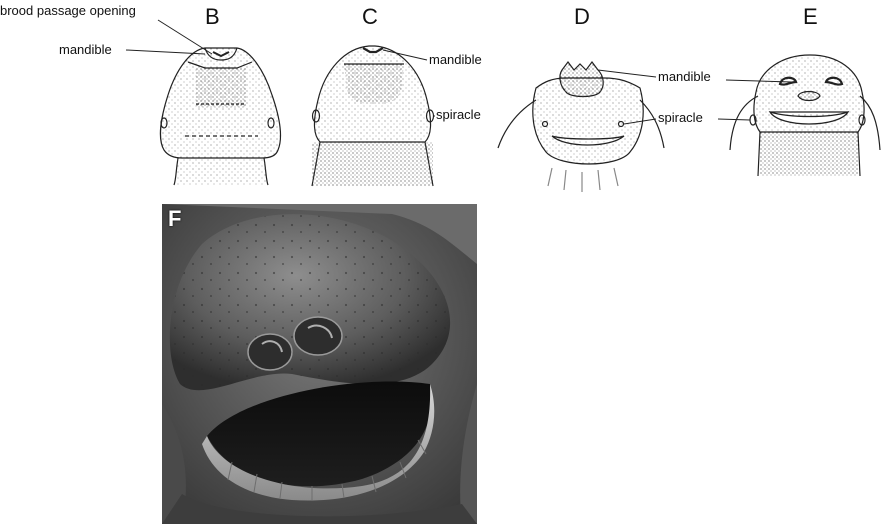 Image resolution: width=881 pixels, height=526 pixels. Describe the element at coordinates (212, 16) in the screenshot. I see `panel-label-b: B` at that location.